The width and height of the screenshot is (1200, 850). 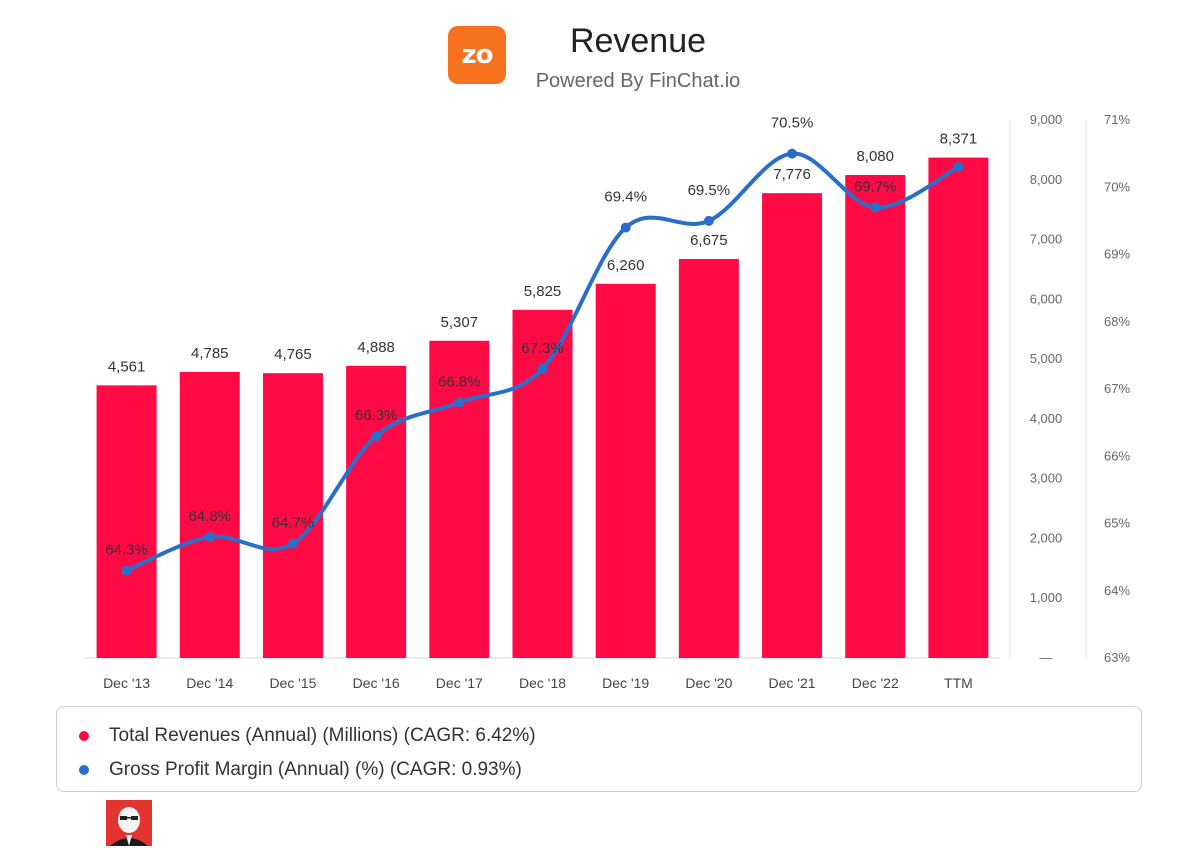 I want to click on x-tick-label: Dec '20, so click(x=708, y=683).